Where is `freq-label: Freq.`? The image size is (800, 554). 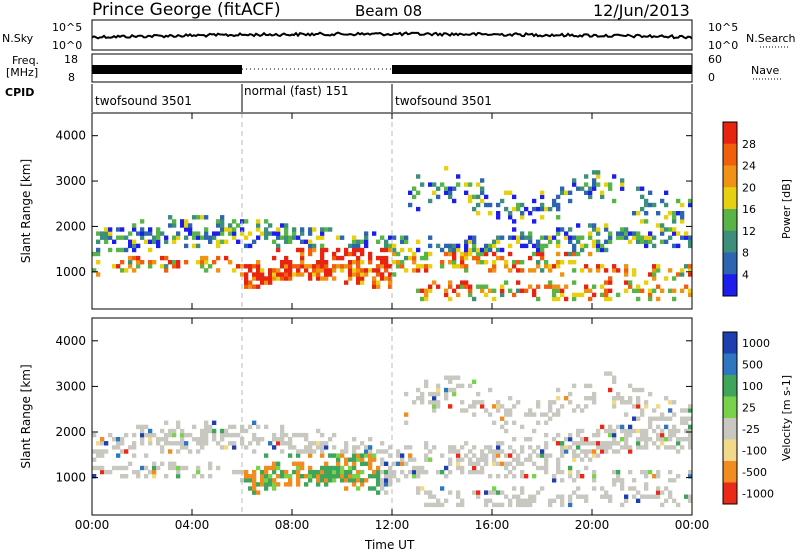
freq-label: Freq. is located at coordinates (26, 60).